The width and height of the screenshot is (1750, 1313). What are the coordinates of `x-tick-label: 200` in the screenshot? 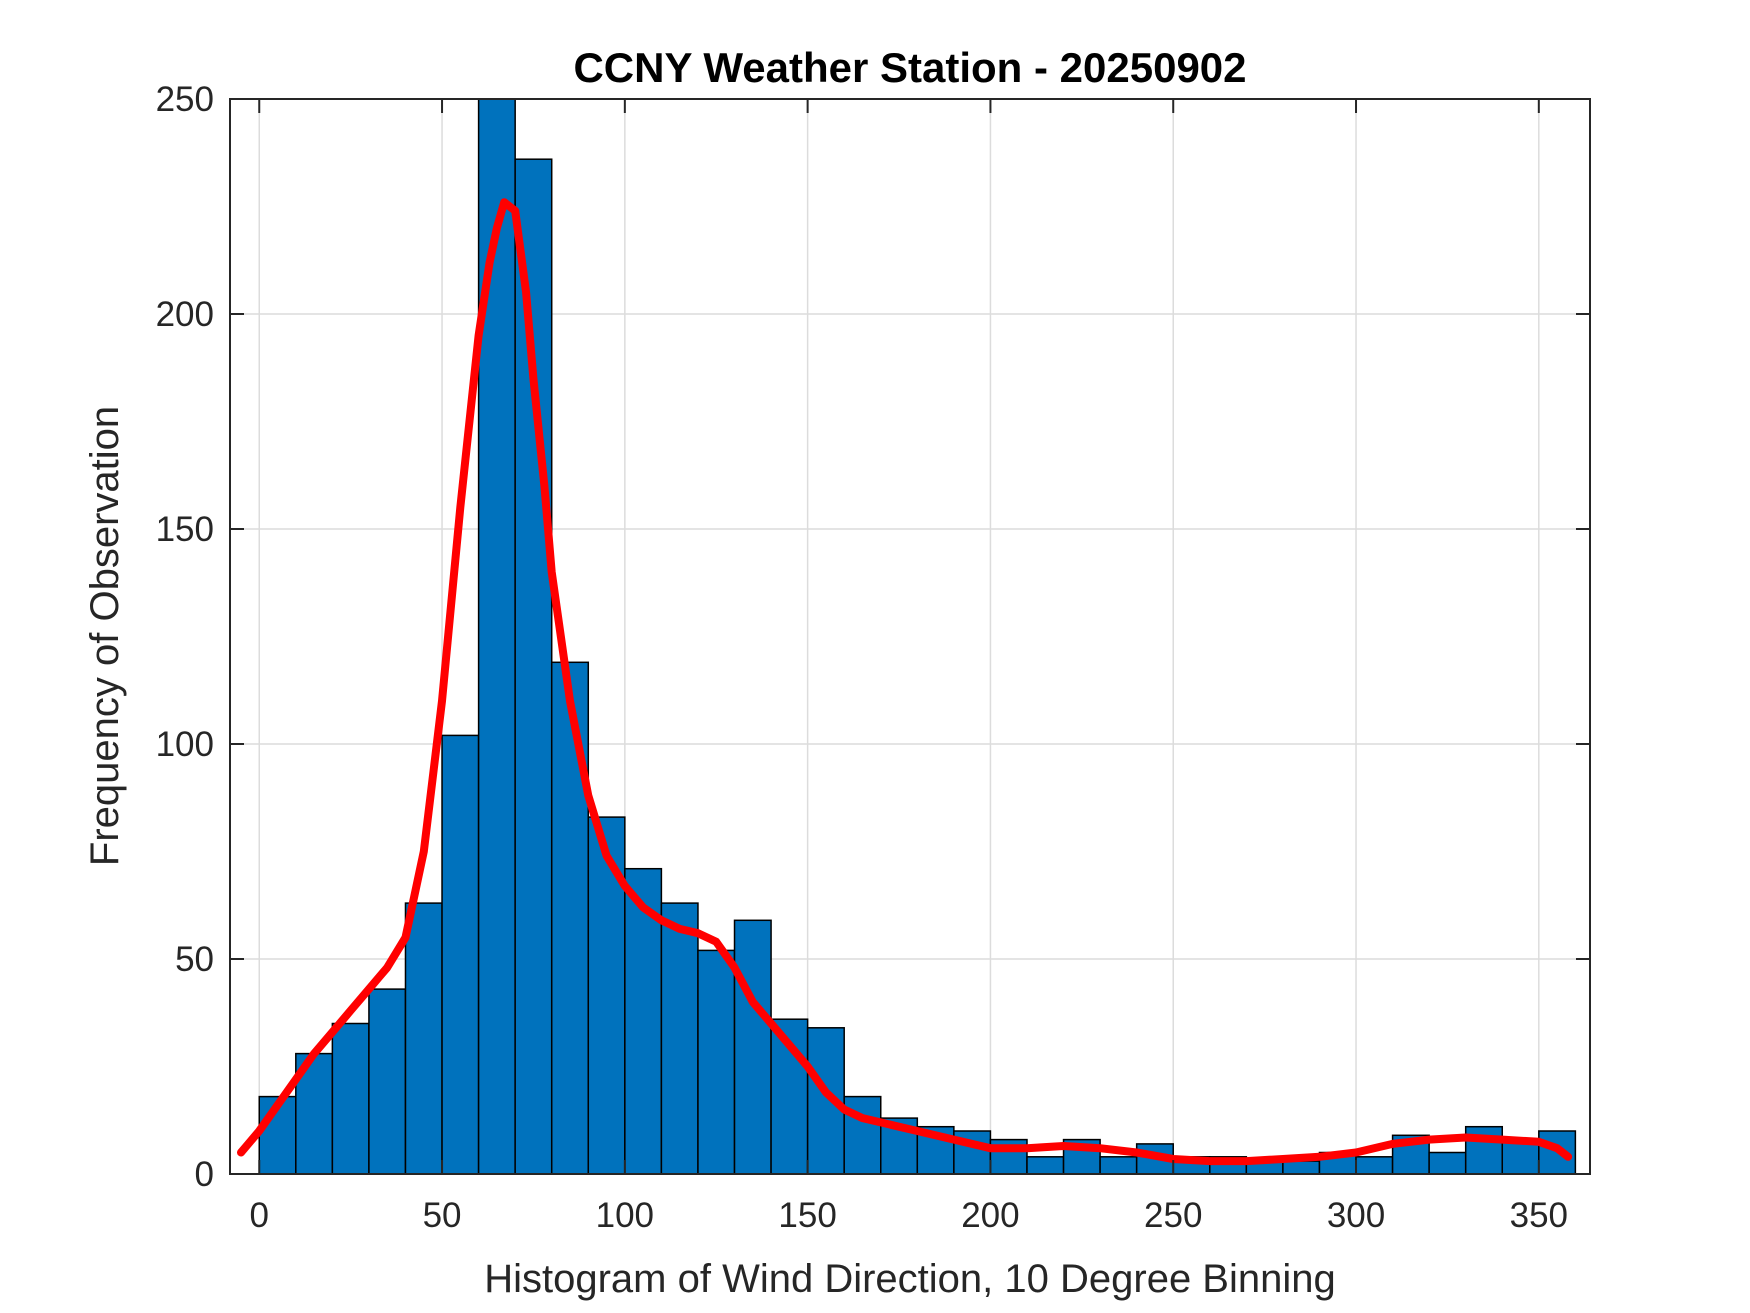 It's located at (990, 1215).